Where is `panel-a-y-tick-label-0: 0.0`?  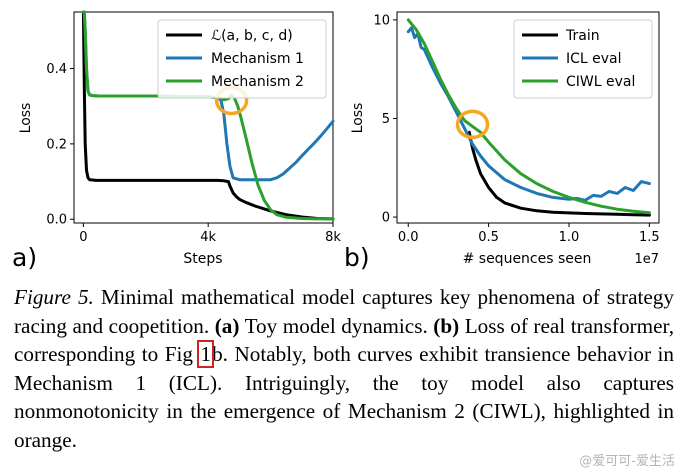
panel-a-y-tick-label-0: 0.0 is located at coordinates (56, 220).